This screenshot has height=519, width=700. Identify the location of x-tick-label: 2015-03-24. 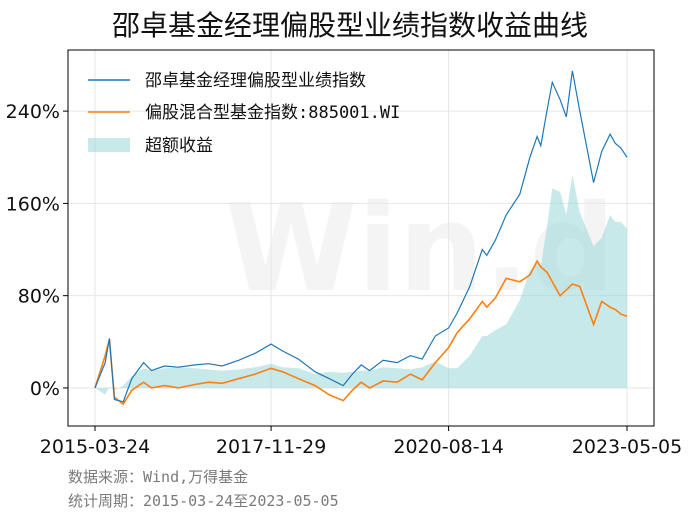
(95, 447).